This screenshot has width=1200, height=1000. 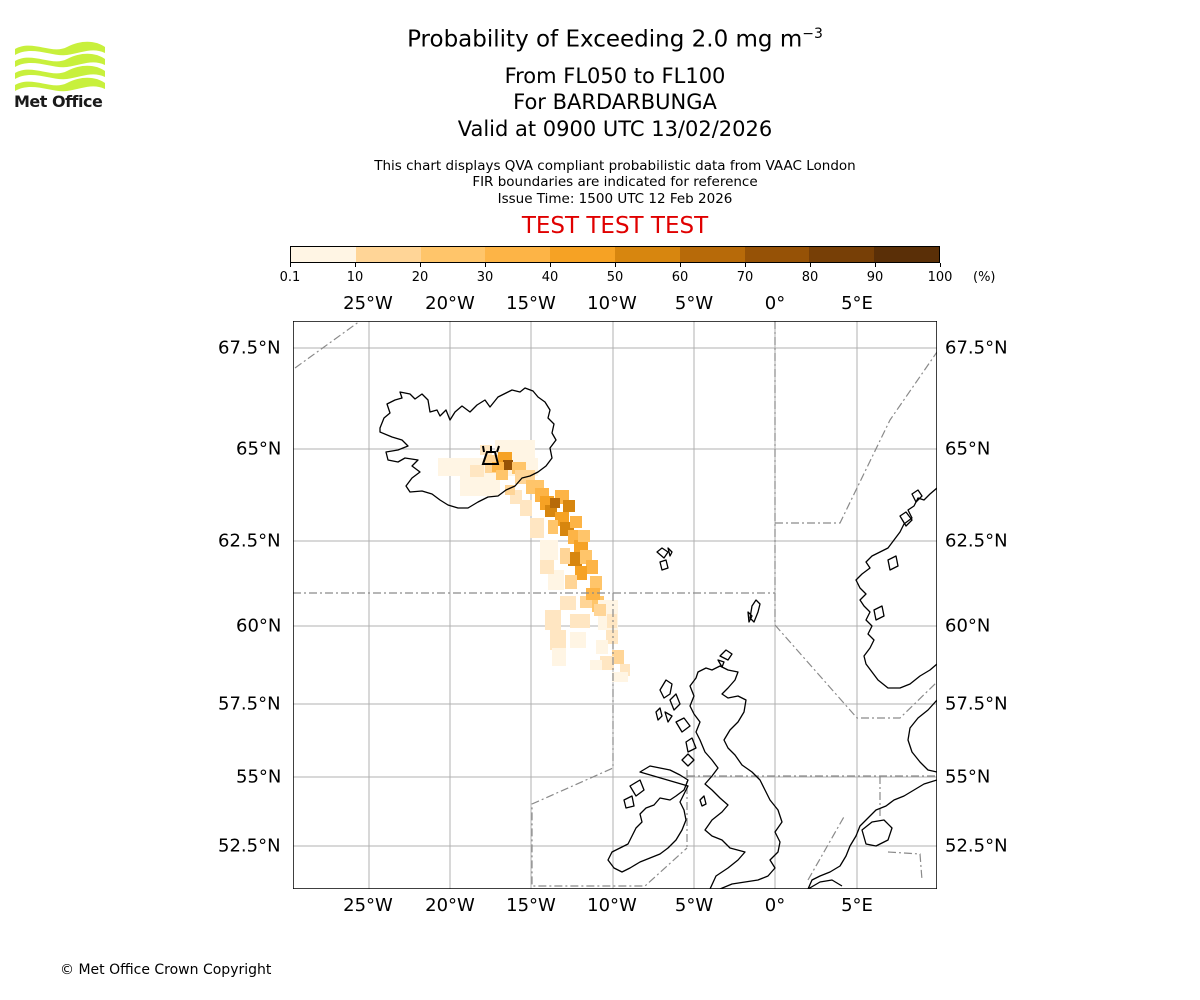 What do you see at coordinates (615, 226) in the screenshot?
I see `test-banner: TEST TEST TEST` at bounding box center [615, 226].